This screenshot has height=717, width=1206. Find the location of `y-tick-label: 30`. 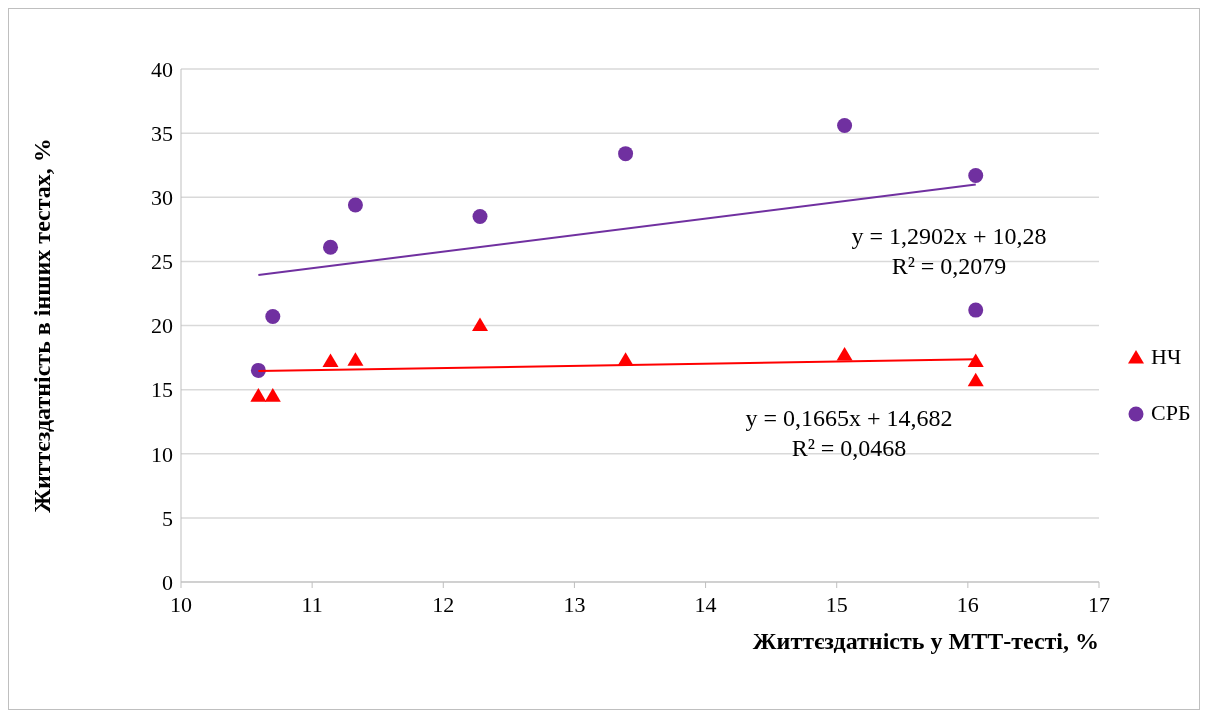

y-tick-label: 30 is located at coordinates (162, 198).